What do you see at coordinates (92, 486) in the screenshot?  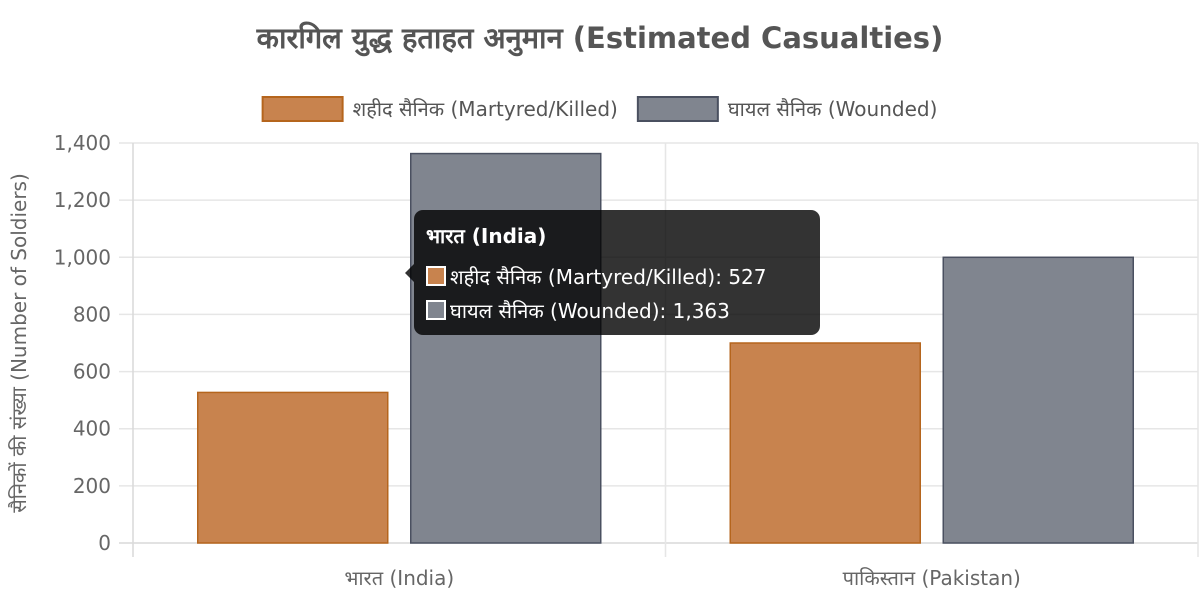 I see `y-tick-label: 200` at bounding box center [92, 486].